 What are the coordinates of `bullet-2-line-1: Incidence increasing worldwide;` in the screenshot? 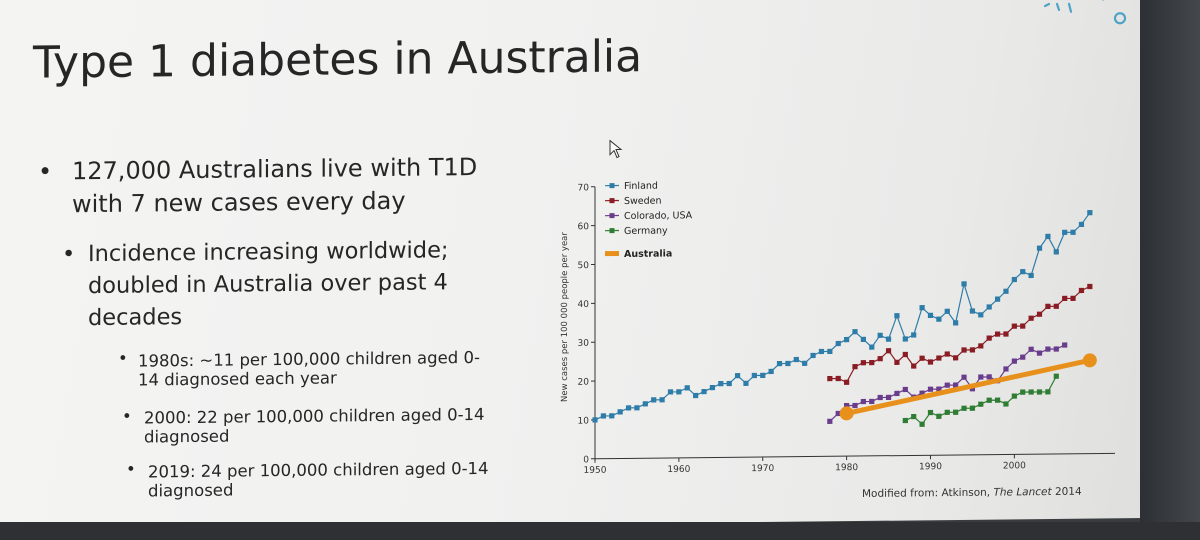 It's located at (268, 252).